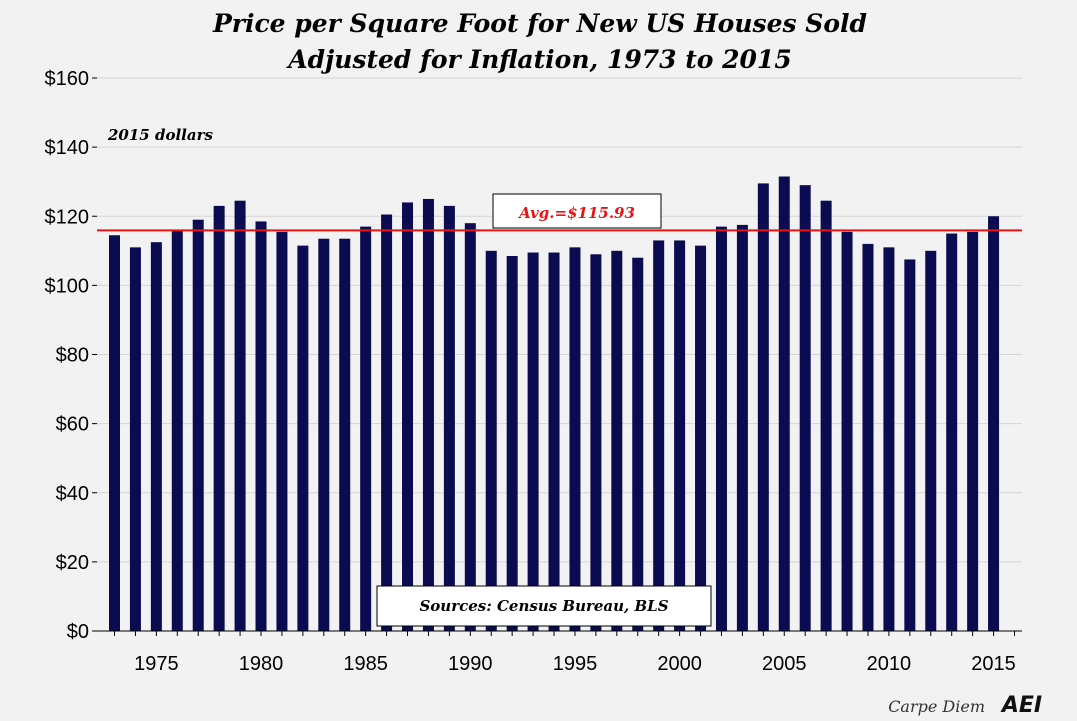 This screenshot has width=1077, height=721. Describe the element at coordinates (67, 79) in the screenshot. I see `y-tick-label: $160` at that location.